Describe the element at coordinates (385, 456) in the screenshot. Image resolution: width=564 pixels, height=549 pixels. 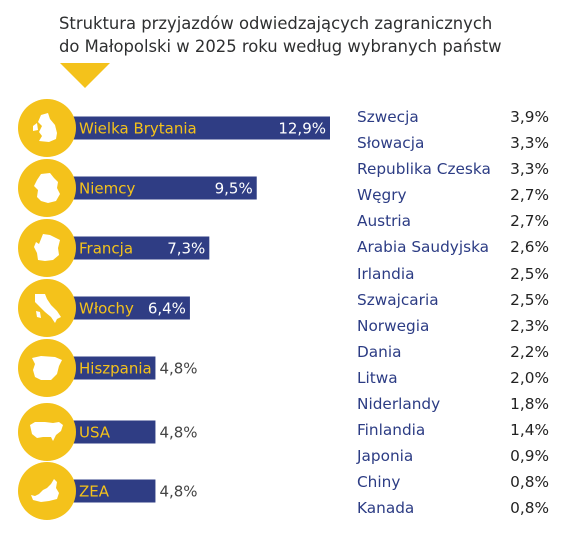
I see `table-country: Japonia` at that location.